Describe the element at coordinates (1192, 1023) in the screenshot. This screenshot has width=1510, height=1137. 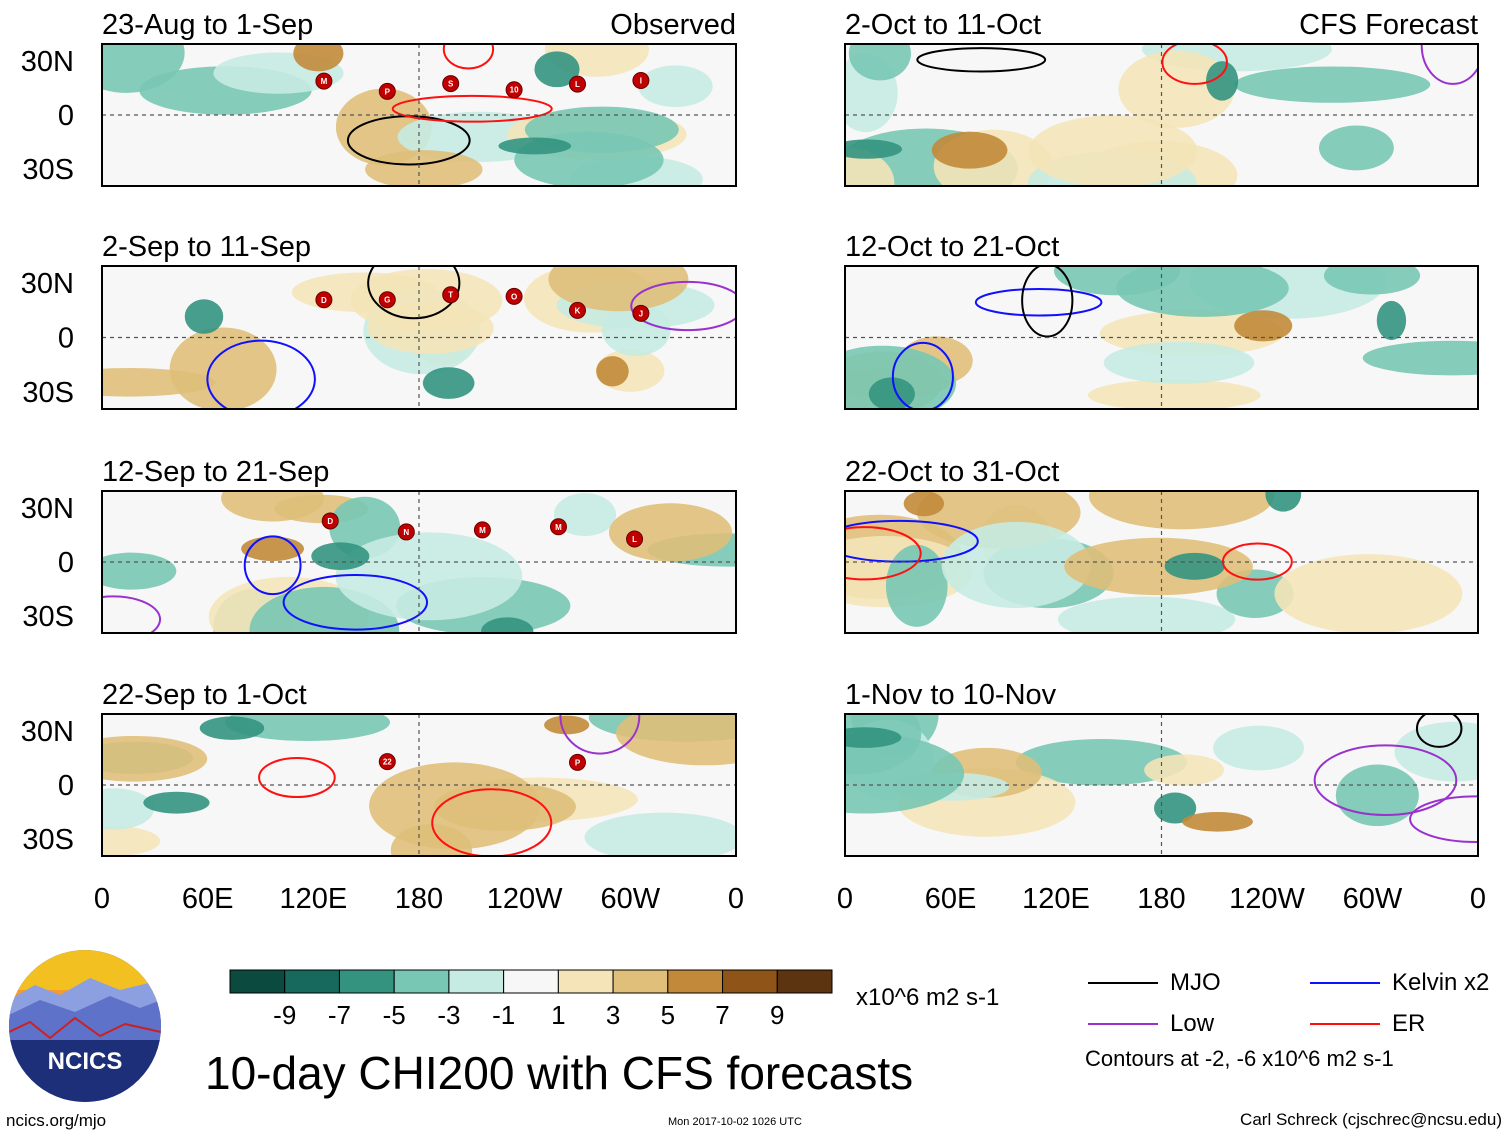
I see `legend-low-label: Low` at that location.